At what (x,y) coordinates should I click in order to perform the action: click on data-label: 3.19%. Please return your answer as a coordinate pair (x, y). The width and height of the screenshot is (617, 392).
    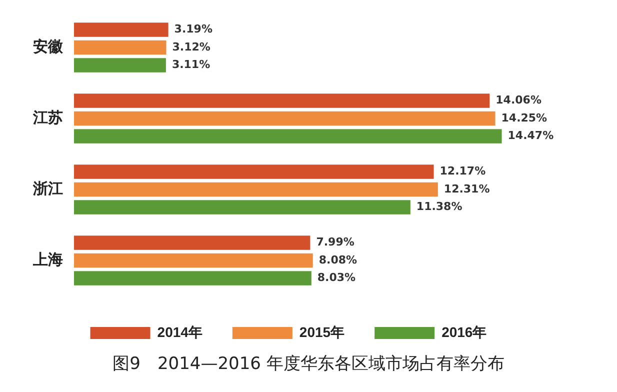
    Looking at the image, I should click on (193, 29).